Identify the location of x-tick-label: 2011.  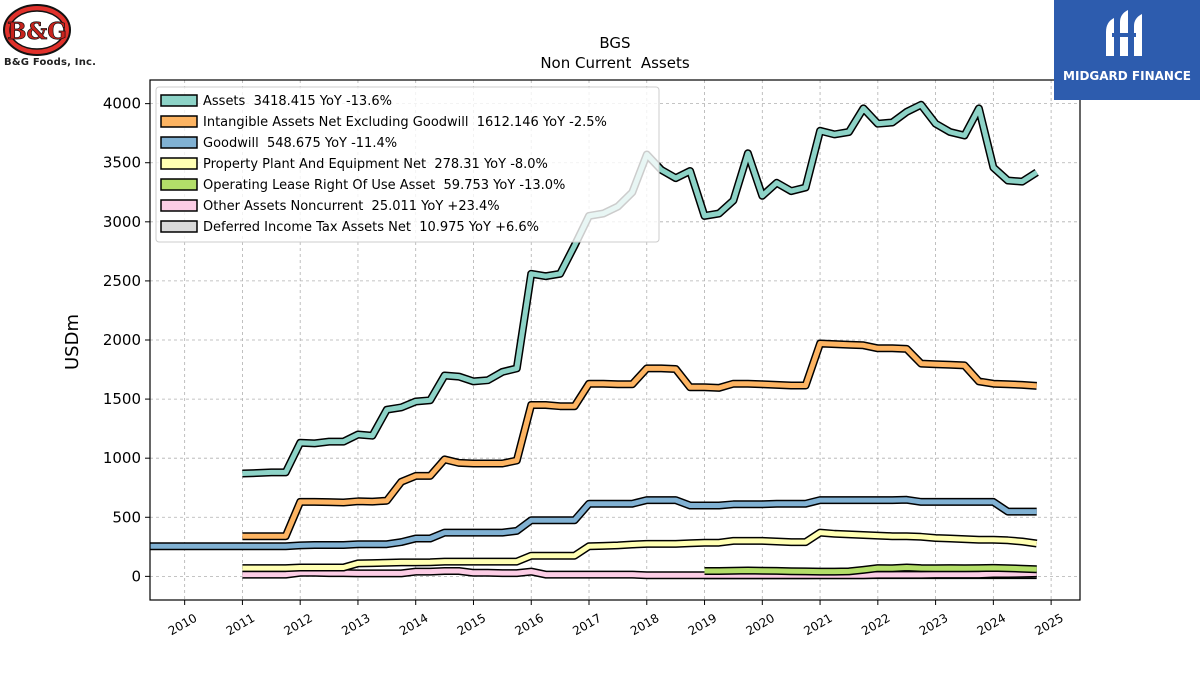
(240, 624).